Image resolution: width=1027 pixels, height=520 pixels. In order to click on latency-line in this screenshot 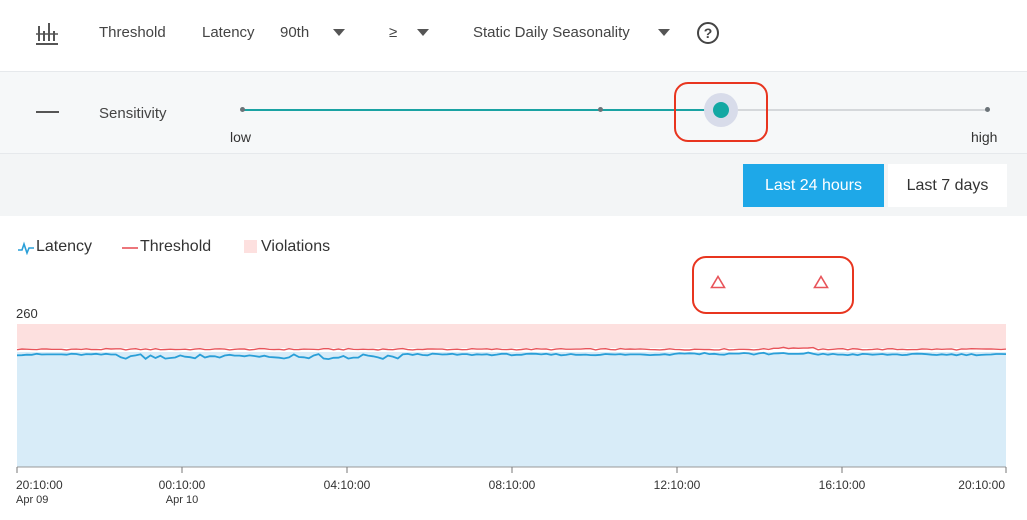, I will do `click(511, 356)`.